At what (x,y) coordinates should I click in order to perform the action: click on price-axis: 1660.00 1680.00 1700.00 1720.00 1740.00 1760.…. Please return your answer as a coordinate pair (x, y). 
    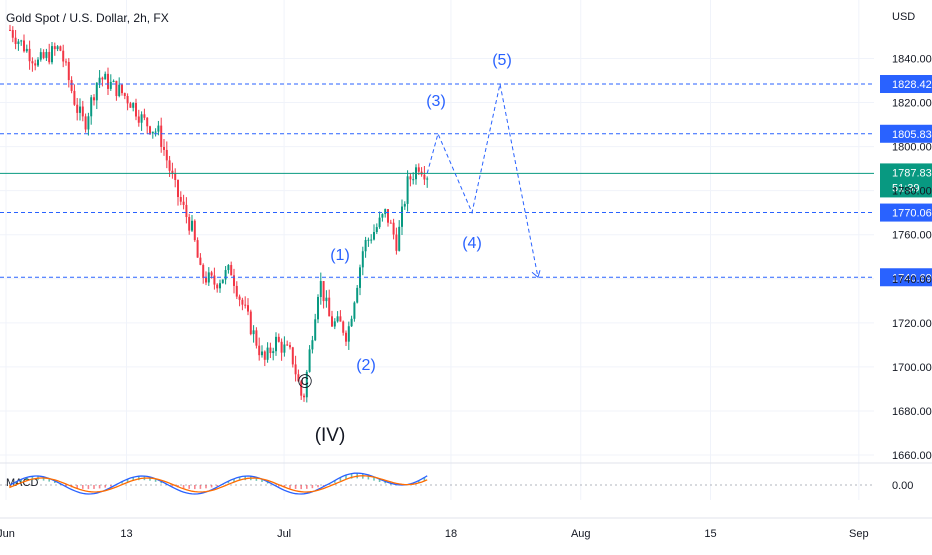
    Looking at the image, I should click on (912, 258).